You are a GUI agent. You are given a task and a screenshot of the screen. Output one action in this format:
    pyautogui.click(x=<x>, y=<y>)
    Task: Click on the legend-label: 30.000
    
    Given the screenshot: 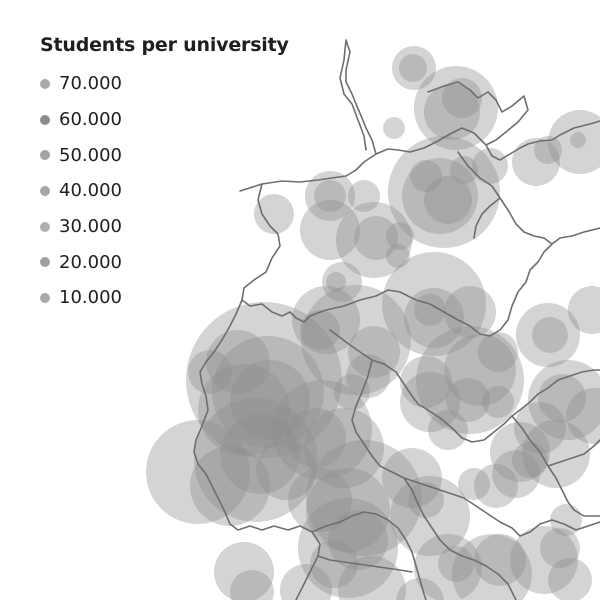 What is the action you would take?
    pyautogui.click(x=90, y=227)
    